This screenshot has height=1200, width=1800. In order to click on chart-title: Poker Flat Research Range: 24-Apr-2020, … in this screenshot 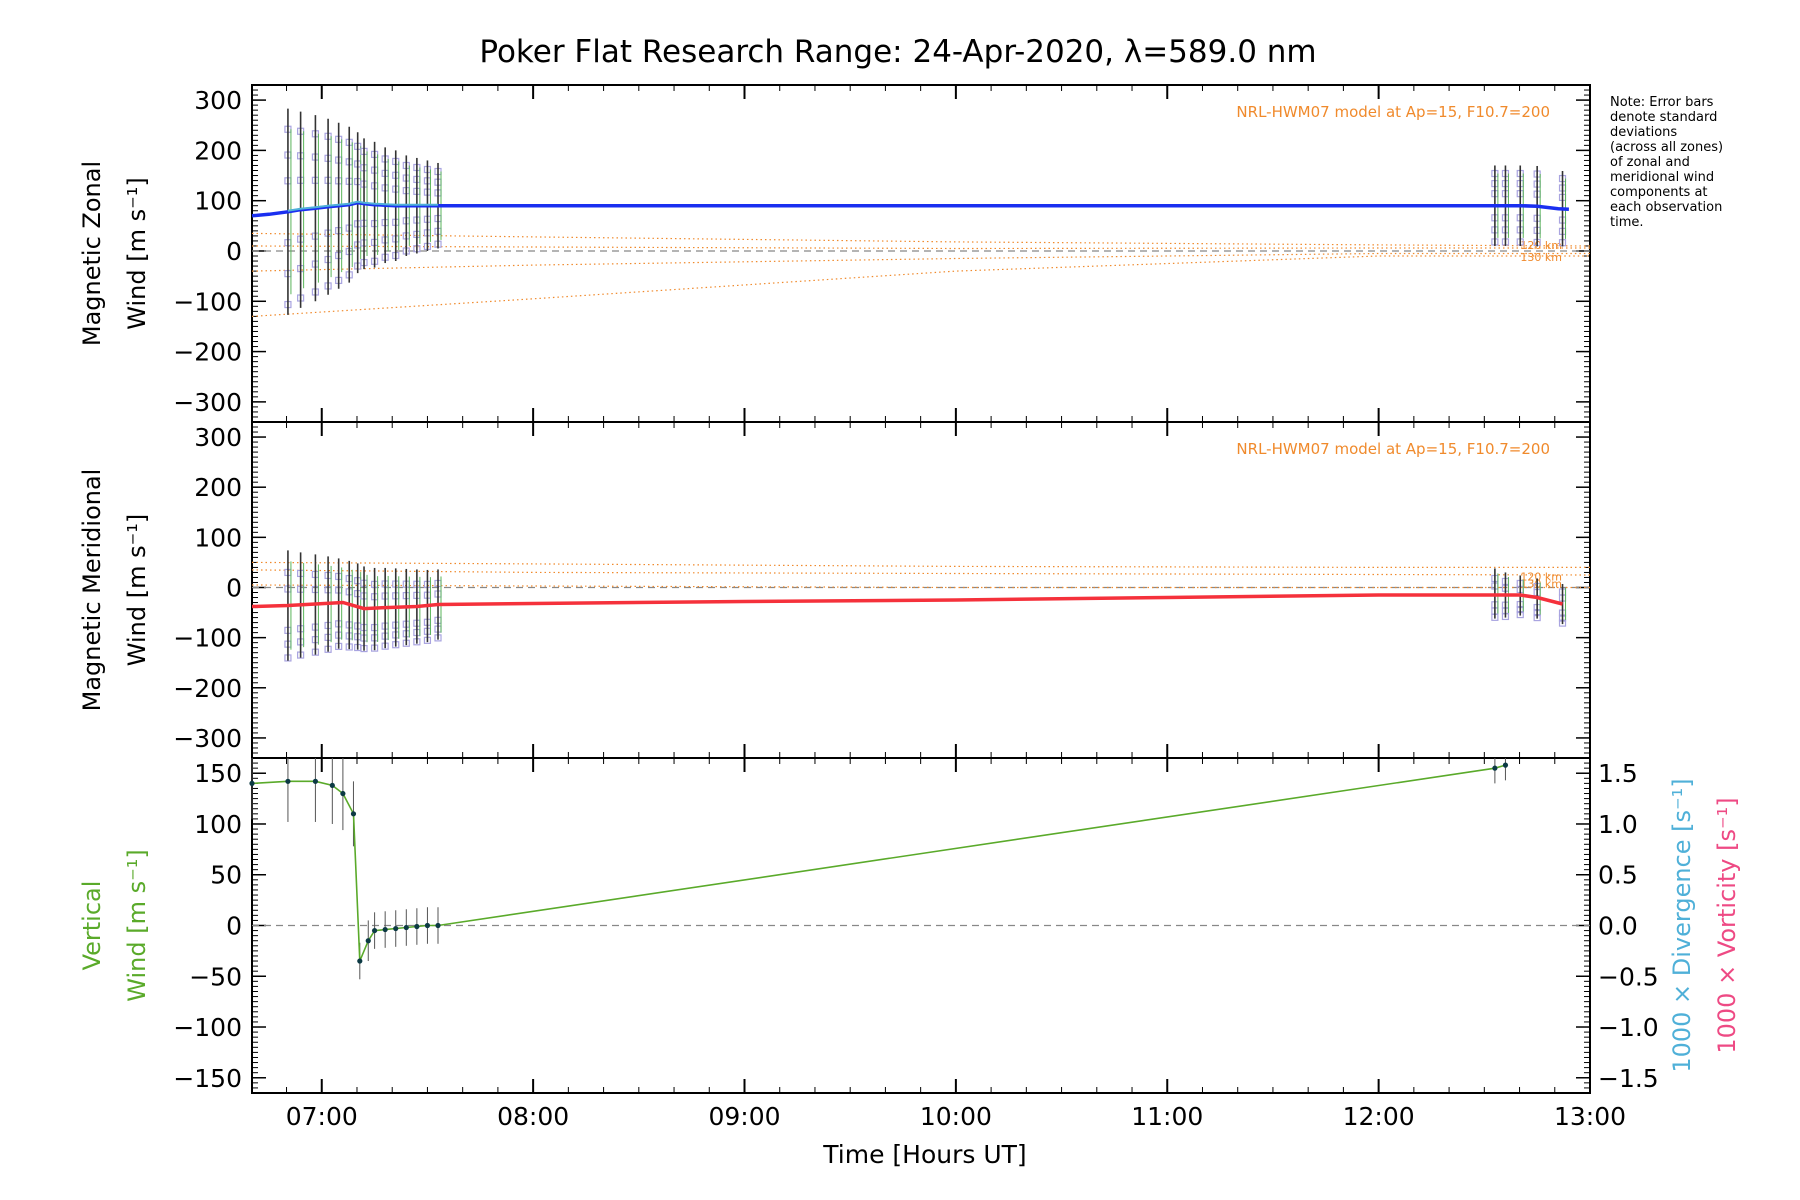, I will do `click(897, 52)`.